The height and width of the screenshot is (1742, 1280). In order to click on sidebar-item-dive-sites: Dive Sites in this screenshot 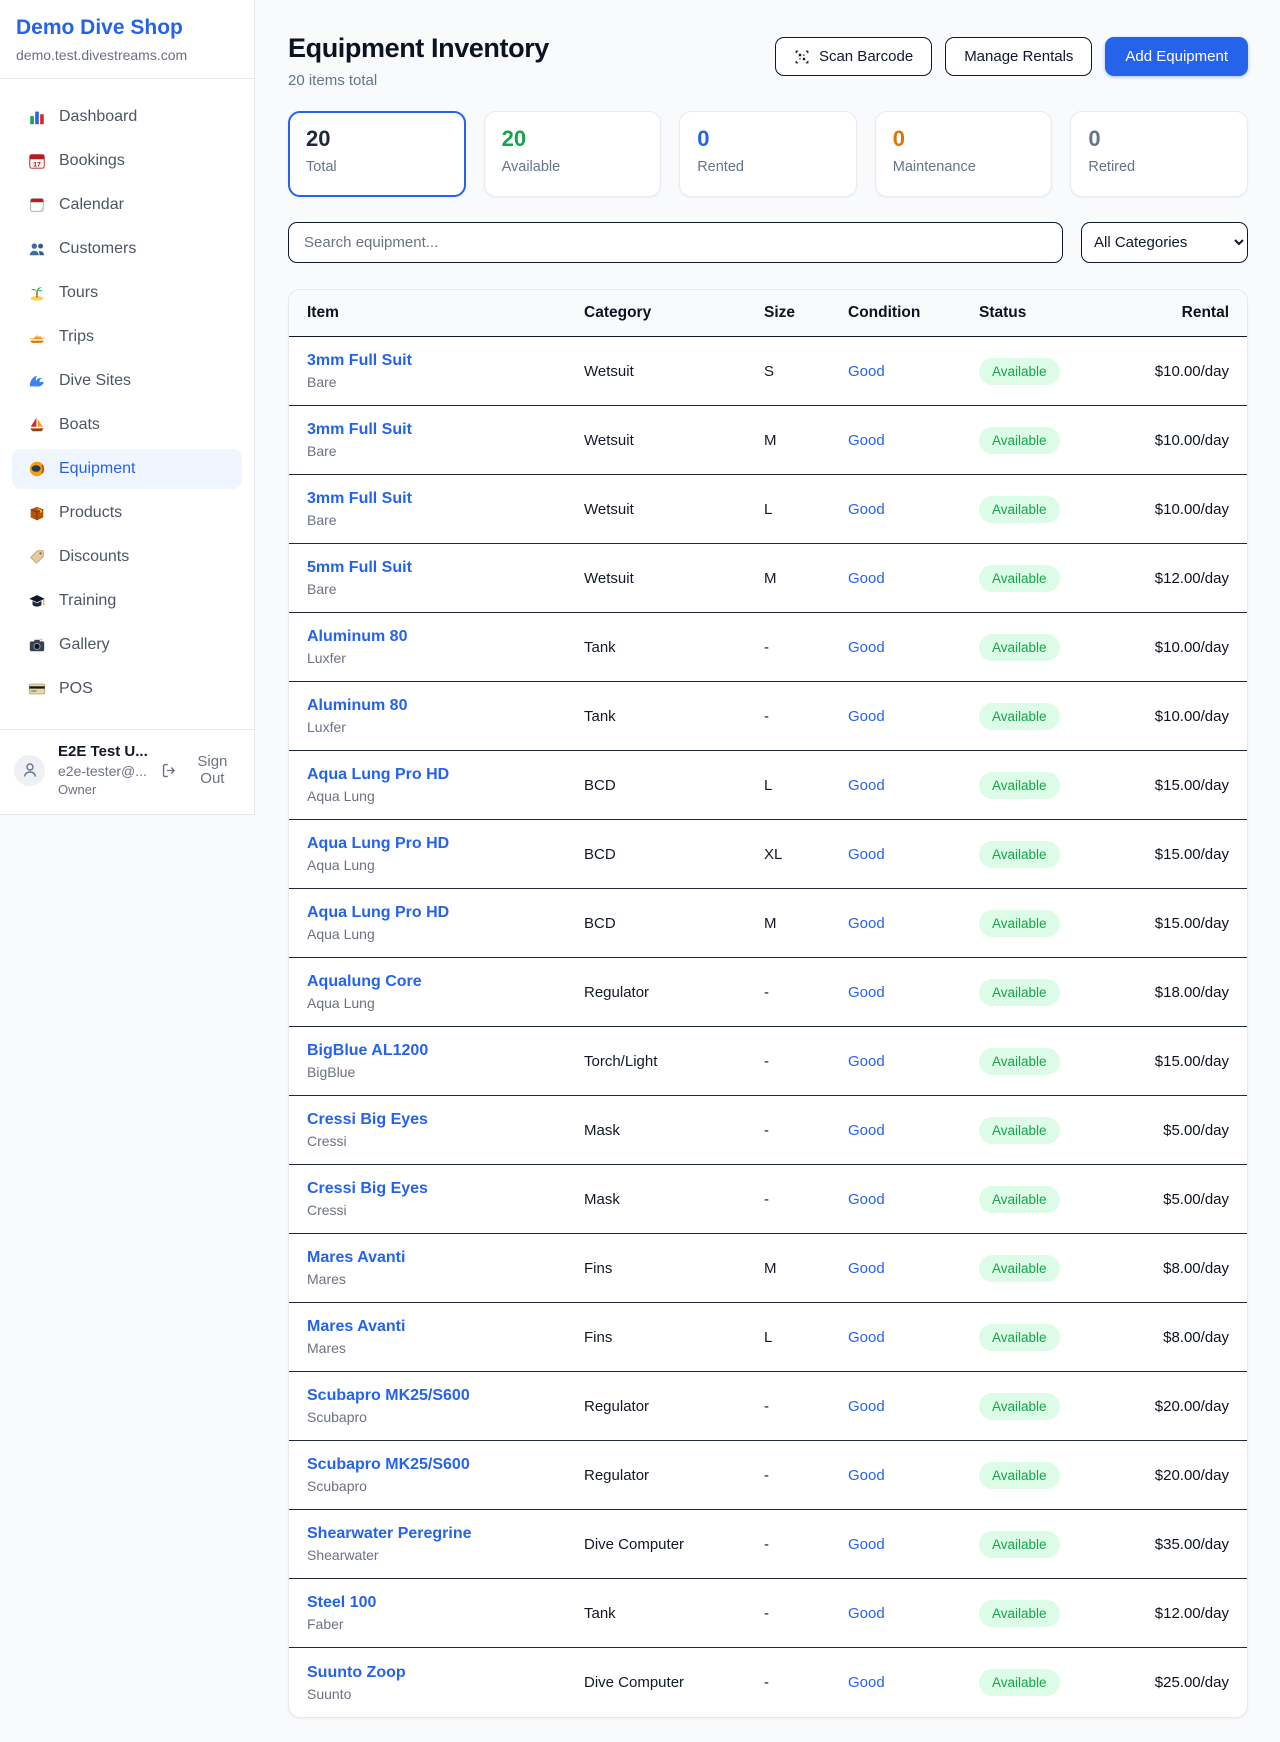, I will do `click(127, 381)`.